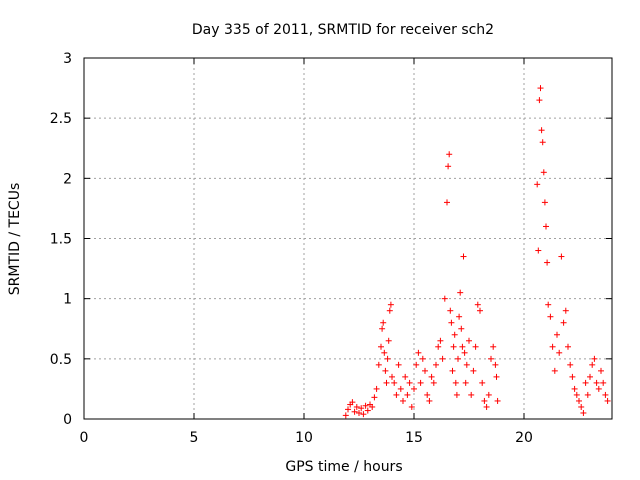  What do you see at coordinates (61, 119) in the screenshot?
I see `y-tick-label: 2.5` at bounding box center [61, 119].